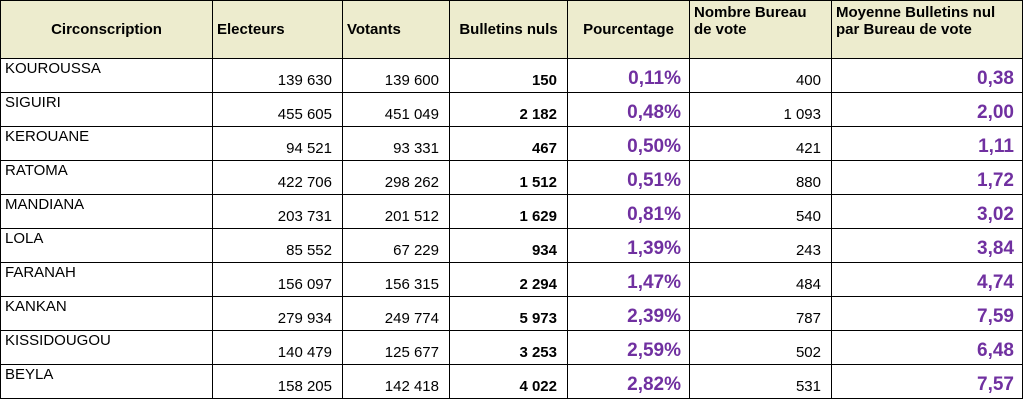  I want to click on cell-circonscription: KEROUANE, so click(106, 143).